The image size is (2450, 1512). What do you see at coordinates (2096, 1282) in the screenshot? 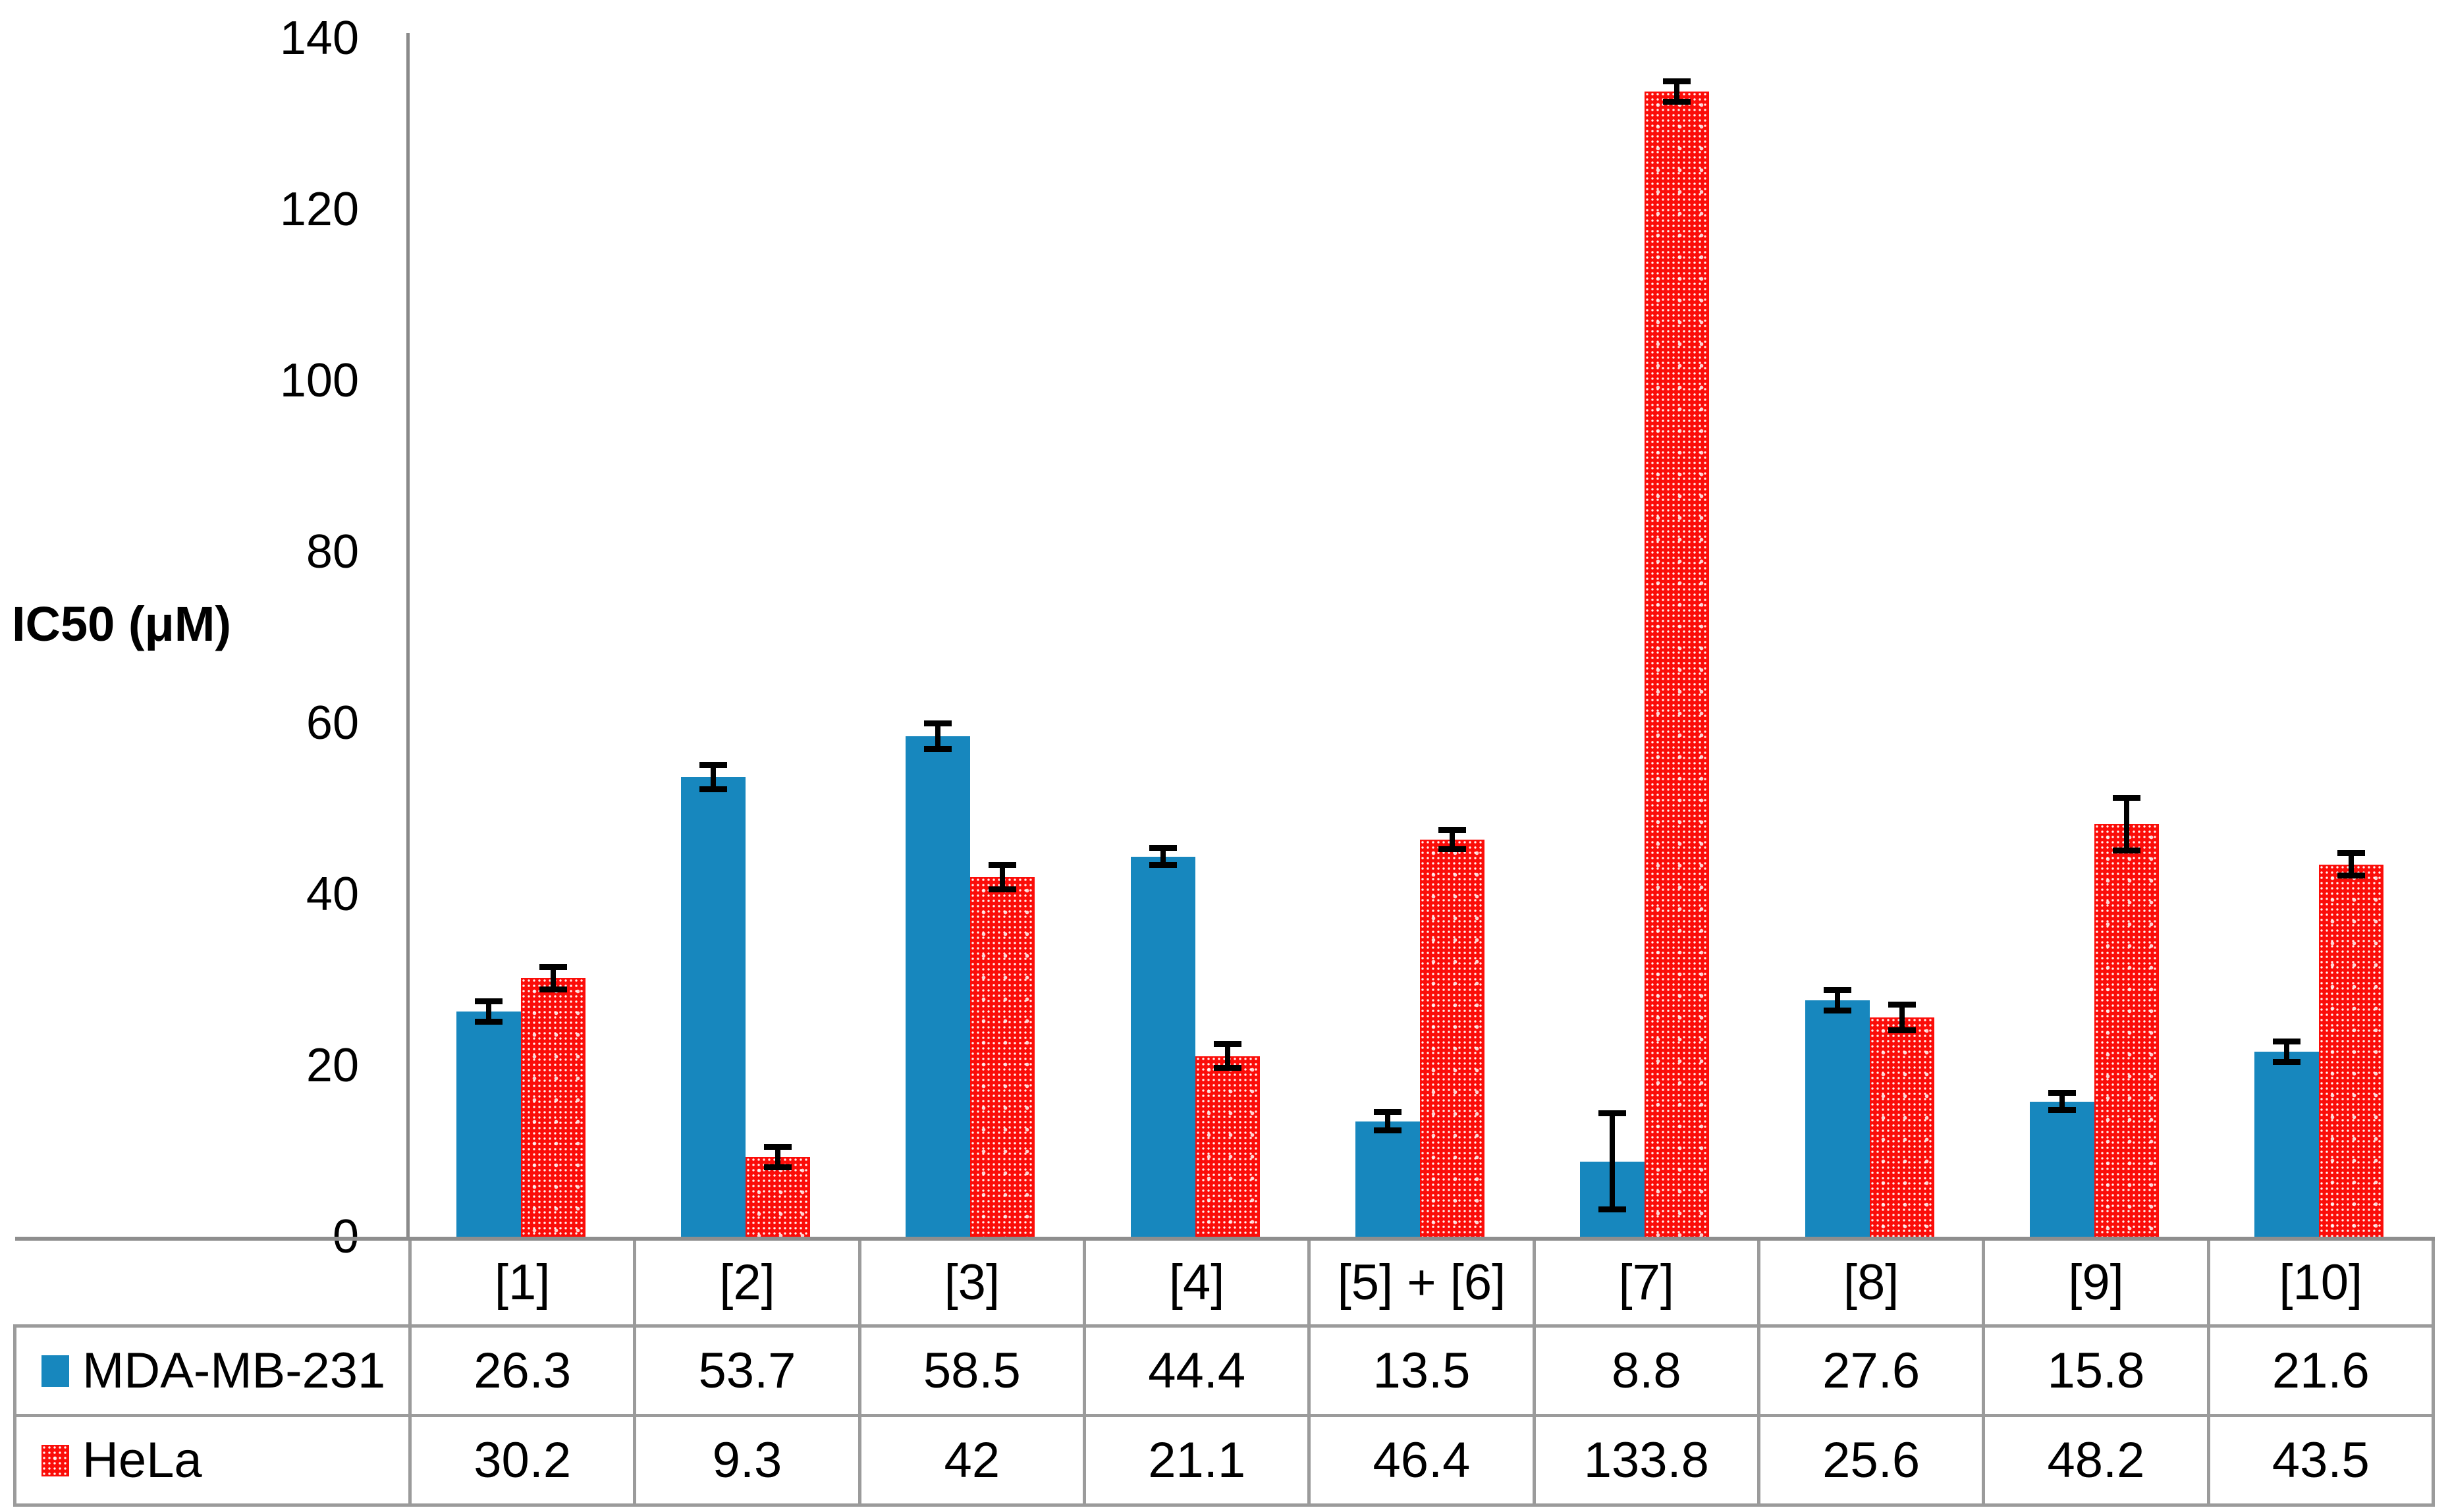
I see `category-label-8: [9]` at bounding box center [2096, 1282].